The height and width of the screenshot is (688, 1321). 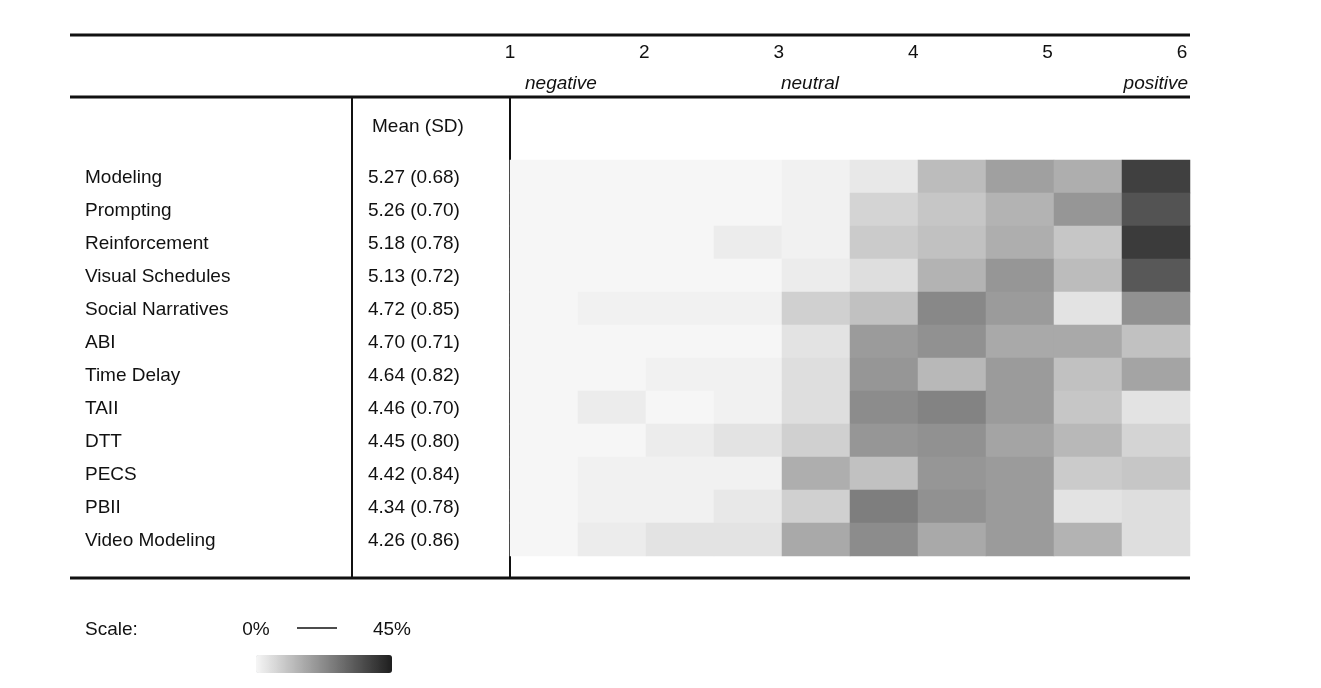 What do you see at coordinates (124, 176) in the screenshot?
I see `y-tick-label: Modeling` at bounding box center [124, 176].